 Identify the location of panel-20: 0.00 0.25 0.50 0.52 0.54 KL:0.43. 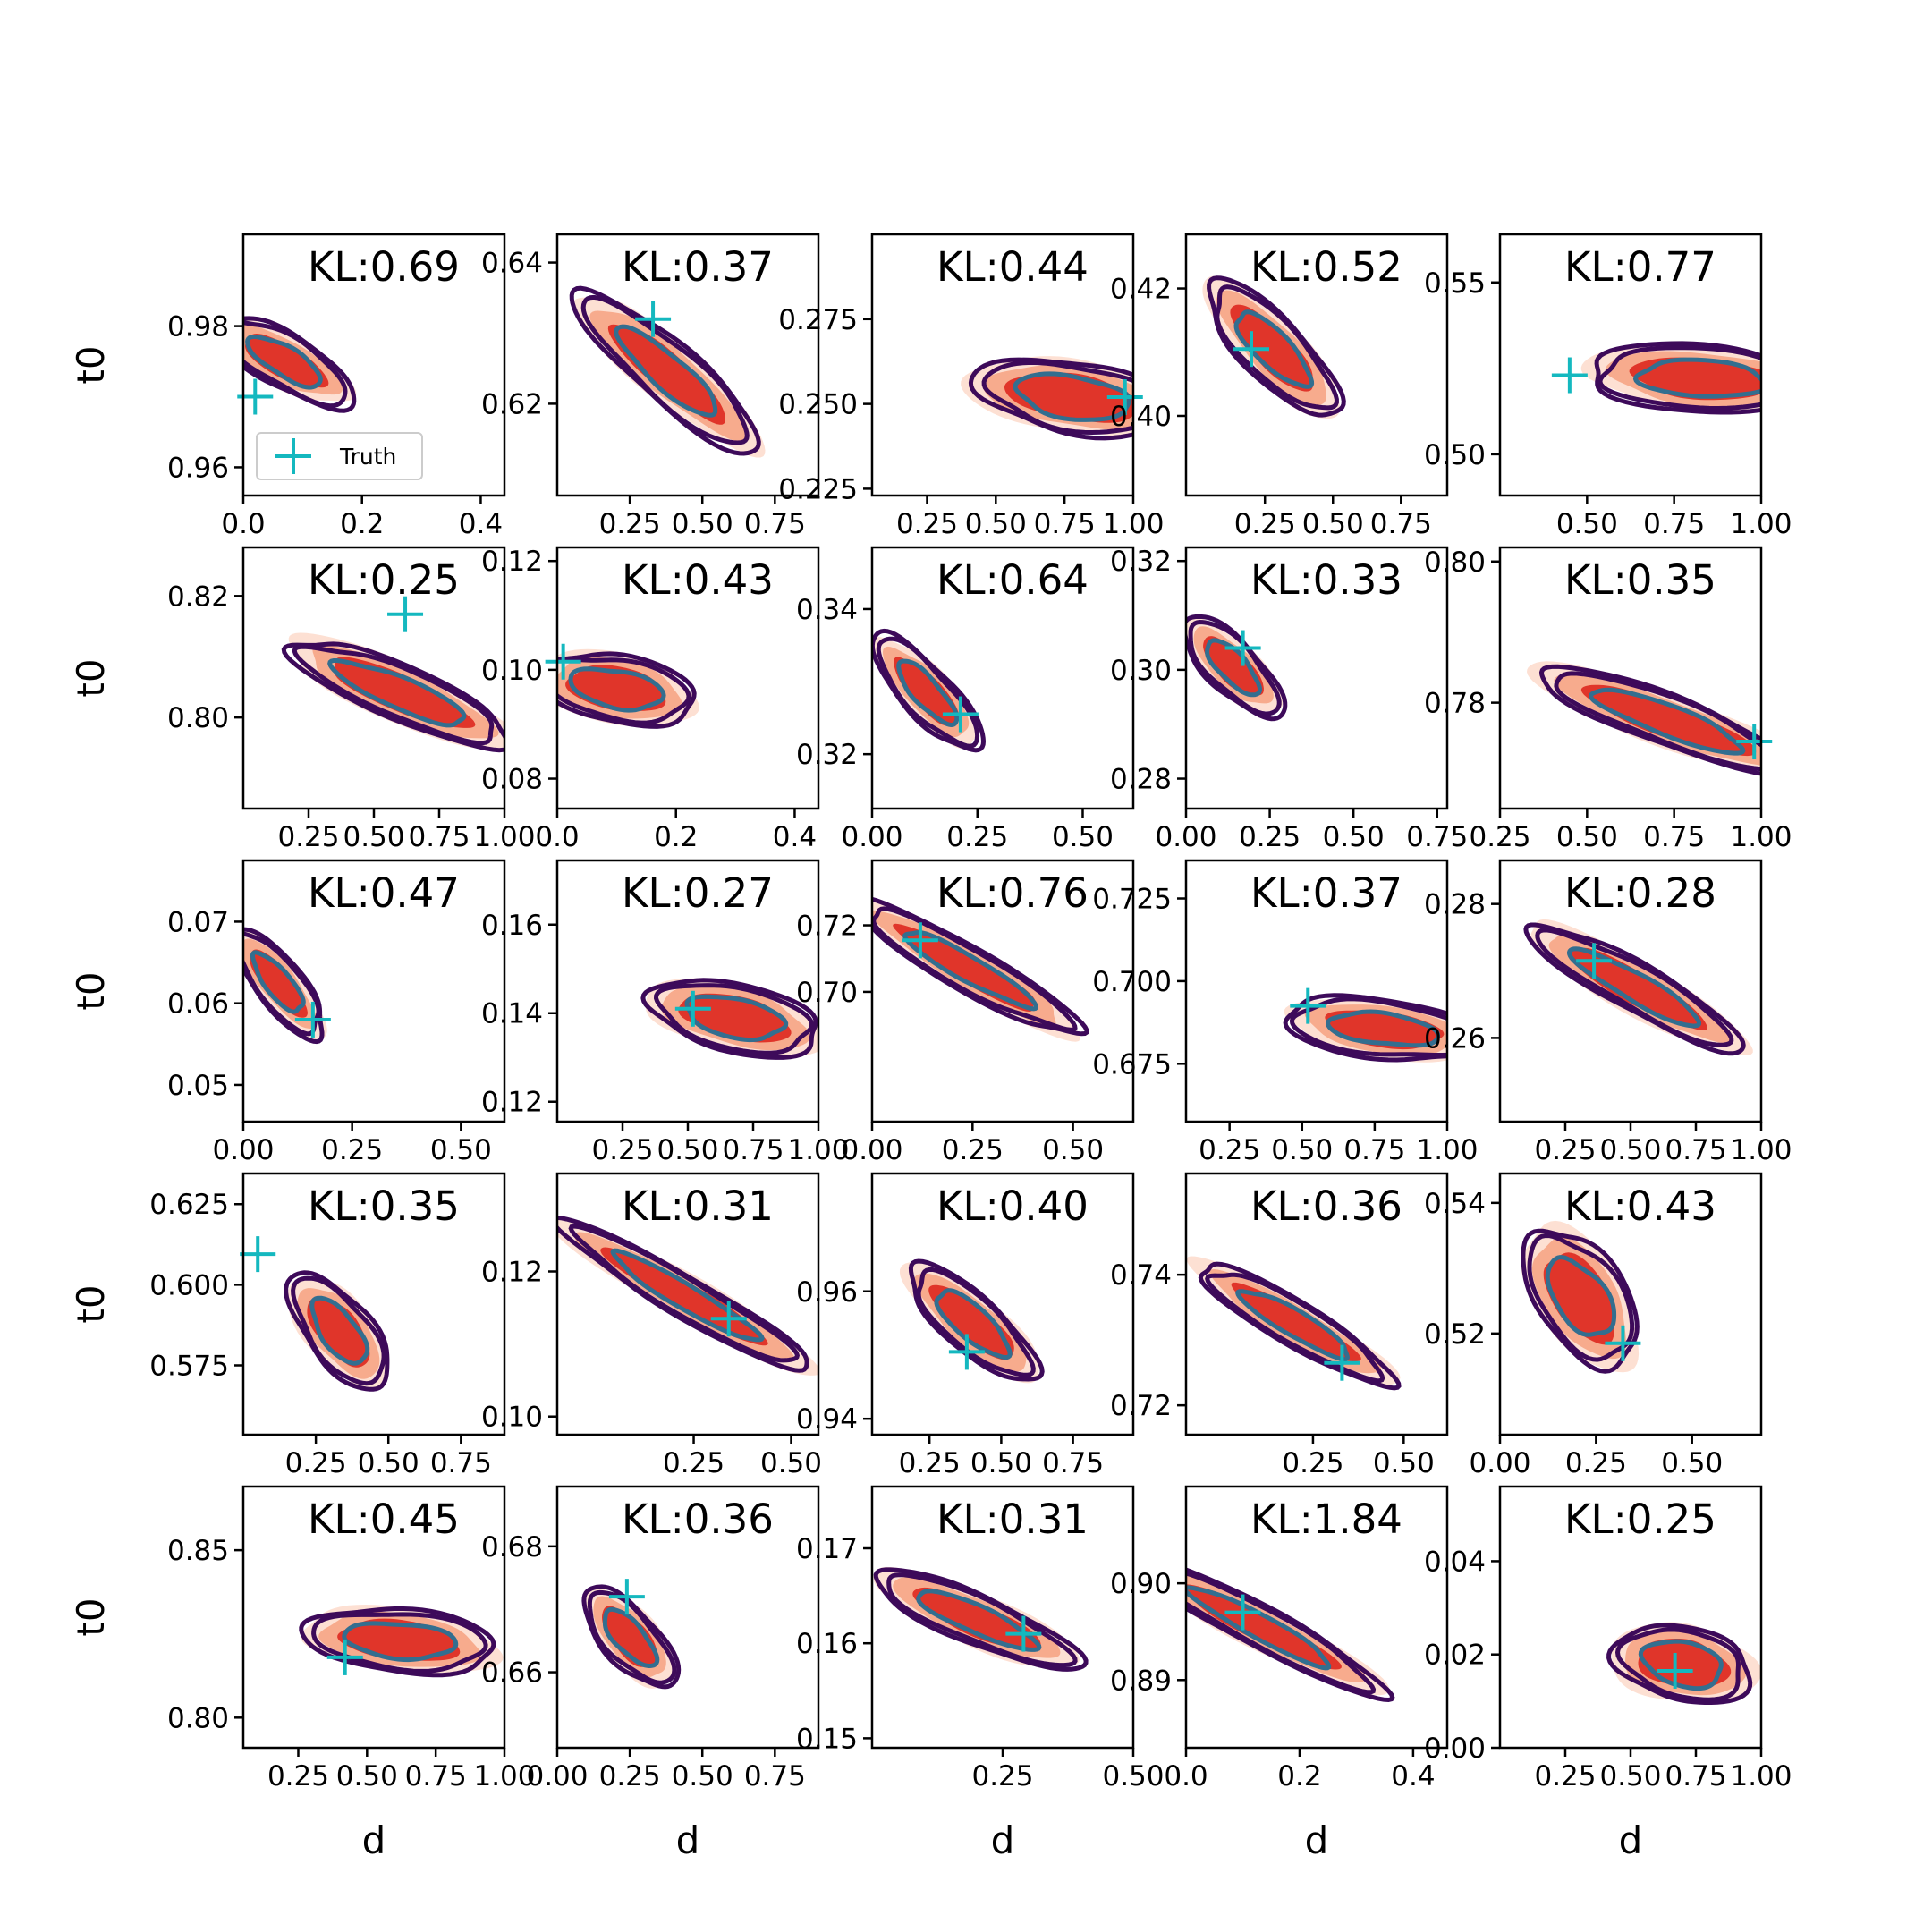
(1593, 1325).